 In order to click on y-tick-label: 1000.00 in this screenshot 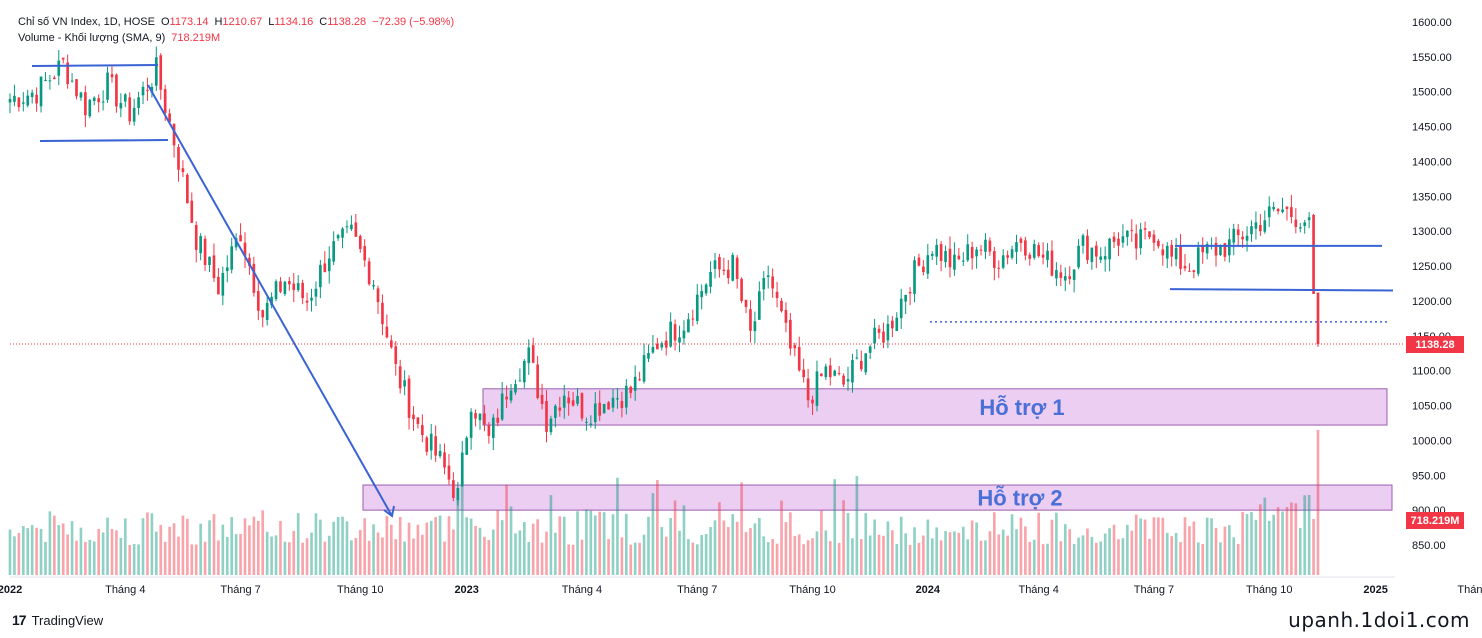, I will do `click(1432, 441)`.